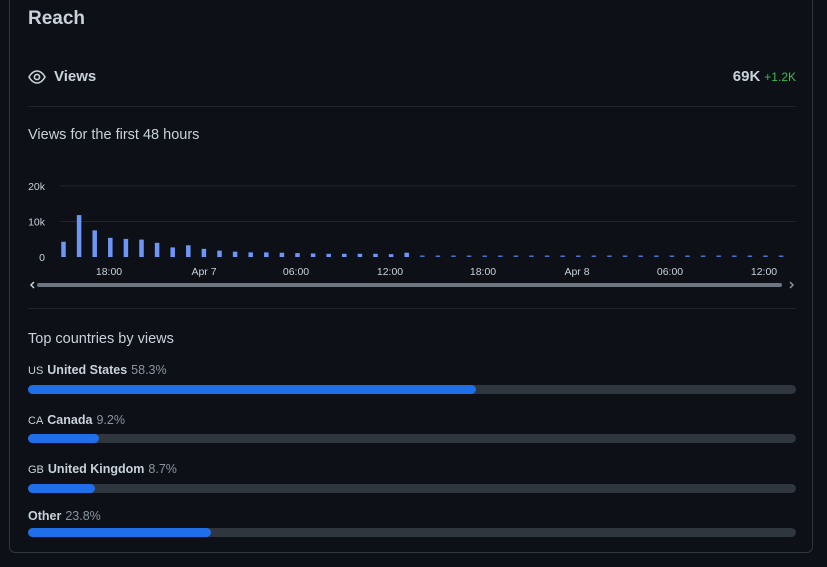 The image size is (827, 567). Describe the element at coordinates (114, 135) in the screenshot. I see `chart-title: Views for the first 48 hours` at that location.